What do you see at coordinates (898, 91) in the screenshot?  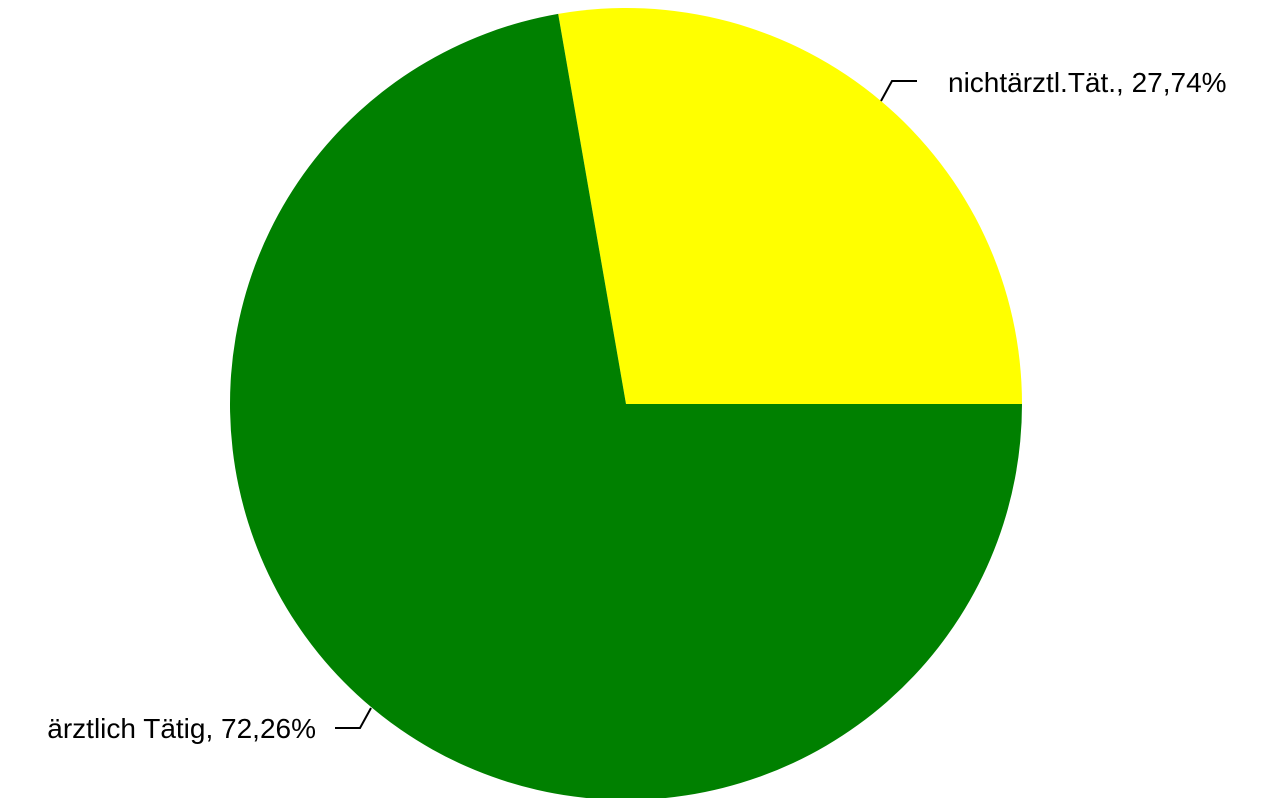 I see `leader-line-nichtaerztl` at bounding box center [898, 91].